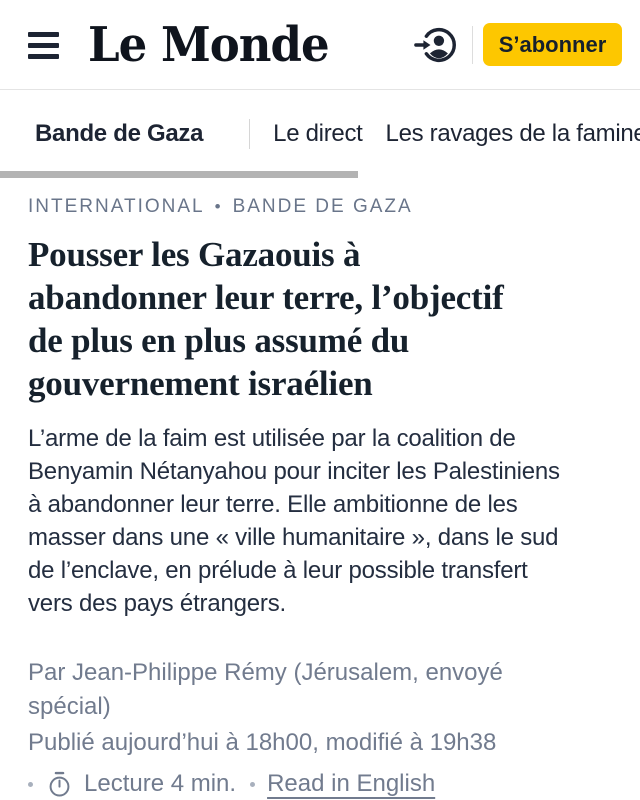 The width and height of the screenshot is (640, 800). I want to click on hamburger-menu-icon, so click(43, 45).